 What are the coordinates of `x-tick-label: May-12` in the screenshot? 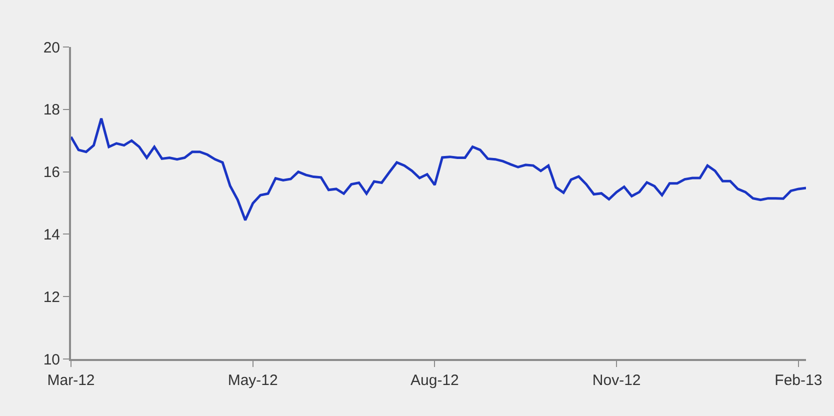 It's located at (253, 380).